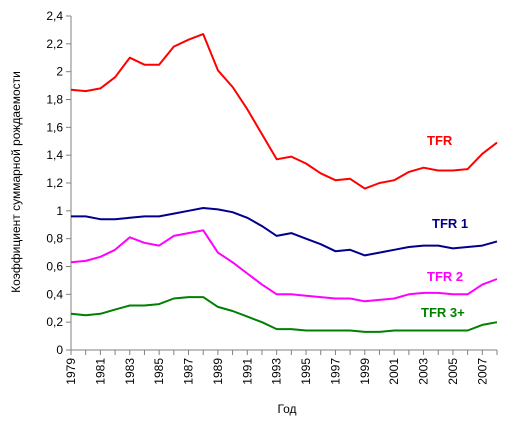 The width and height of the screenshot is (512, 432). I want to click on x-tick-label: 1985, so click(159, 371).